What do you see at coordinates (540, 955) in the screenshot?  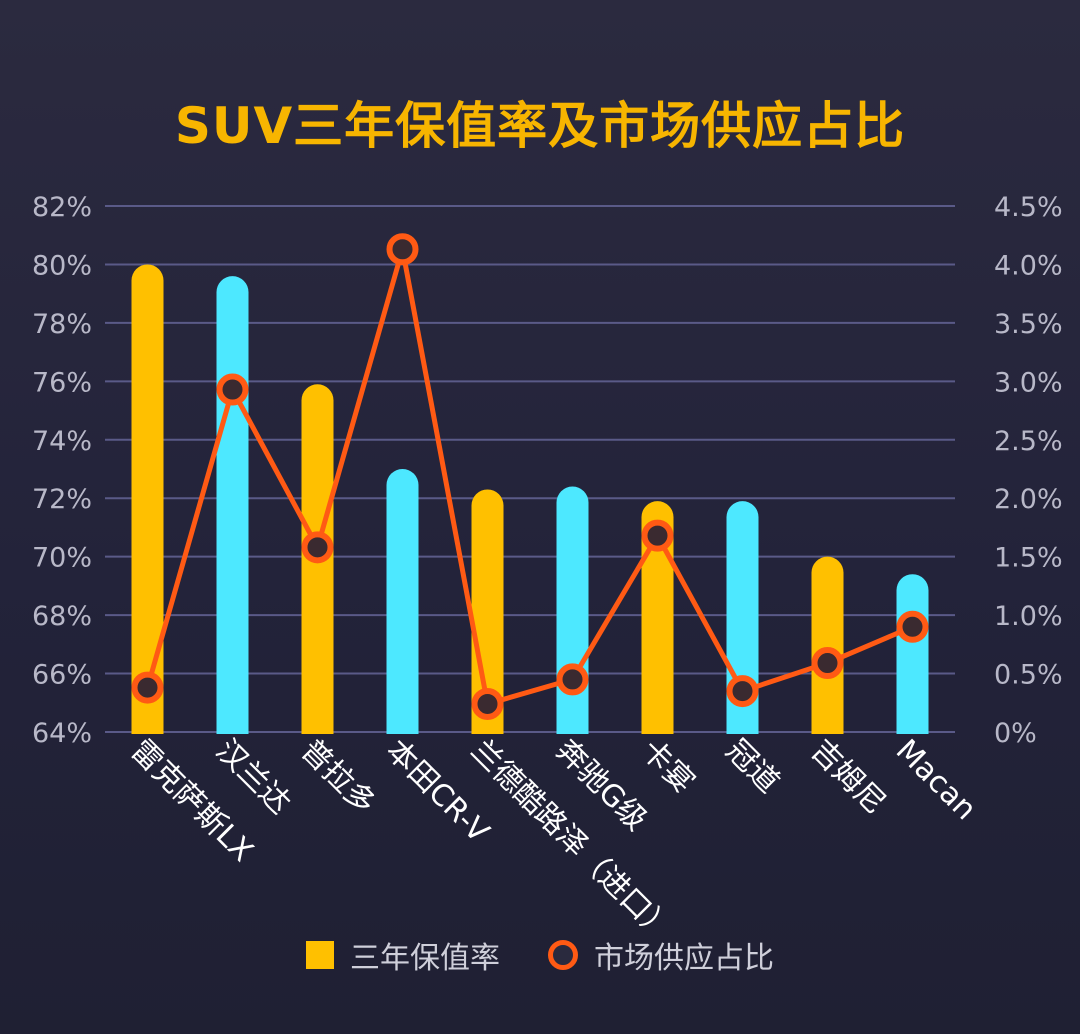 I see `chart-legend: 三年保值率 市场供应占比` at bounding box center [540, 955].